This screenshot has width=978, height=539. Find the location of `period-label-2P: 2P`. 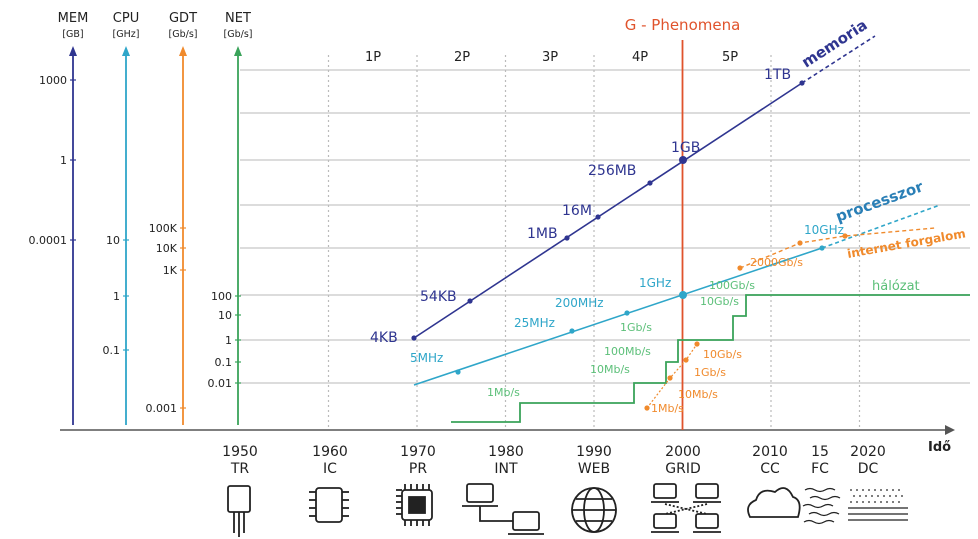

period-label-2P: 2P is located at coordinates (462, 57).